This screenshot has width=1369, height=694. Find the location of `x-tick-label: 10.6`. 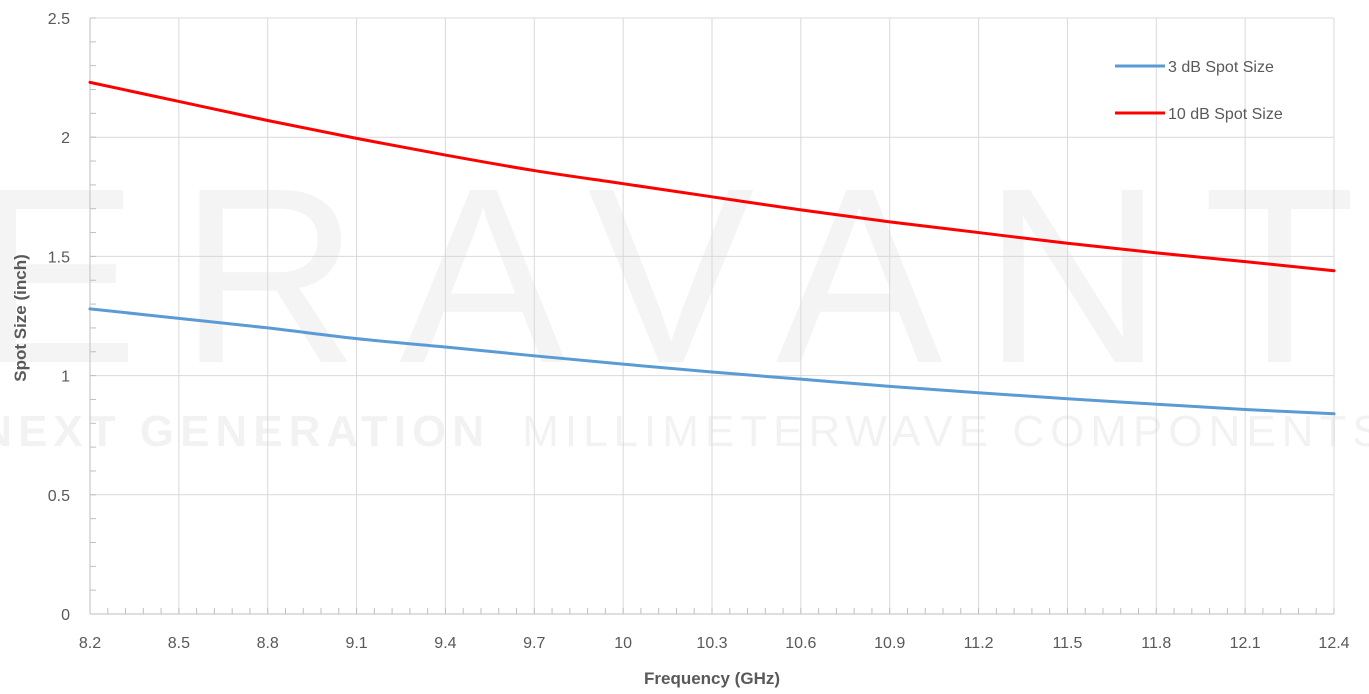

x-tick-label: 10.6 is located at coordinates (800, 643).